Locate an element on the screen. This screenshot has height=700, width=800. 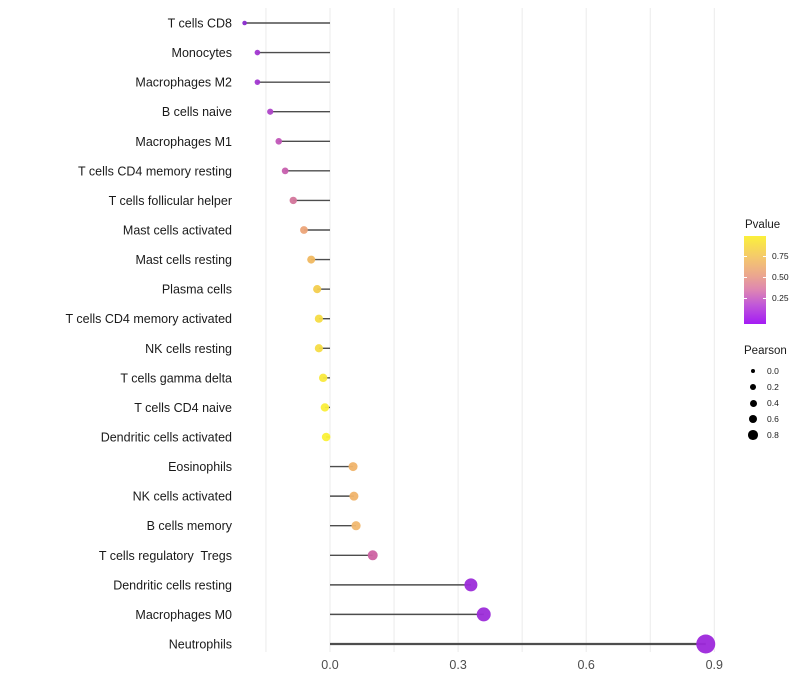
pvalue-gradient-bar: 0.75 0.50 0.25 is located at coordinates (766, 280).